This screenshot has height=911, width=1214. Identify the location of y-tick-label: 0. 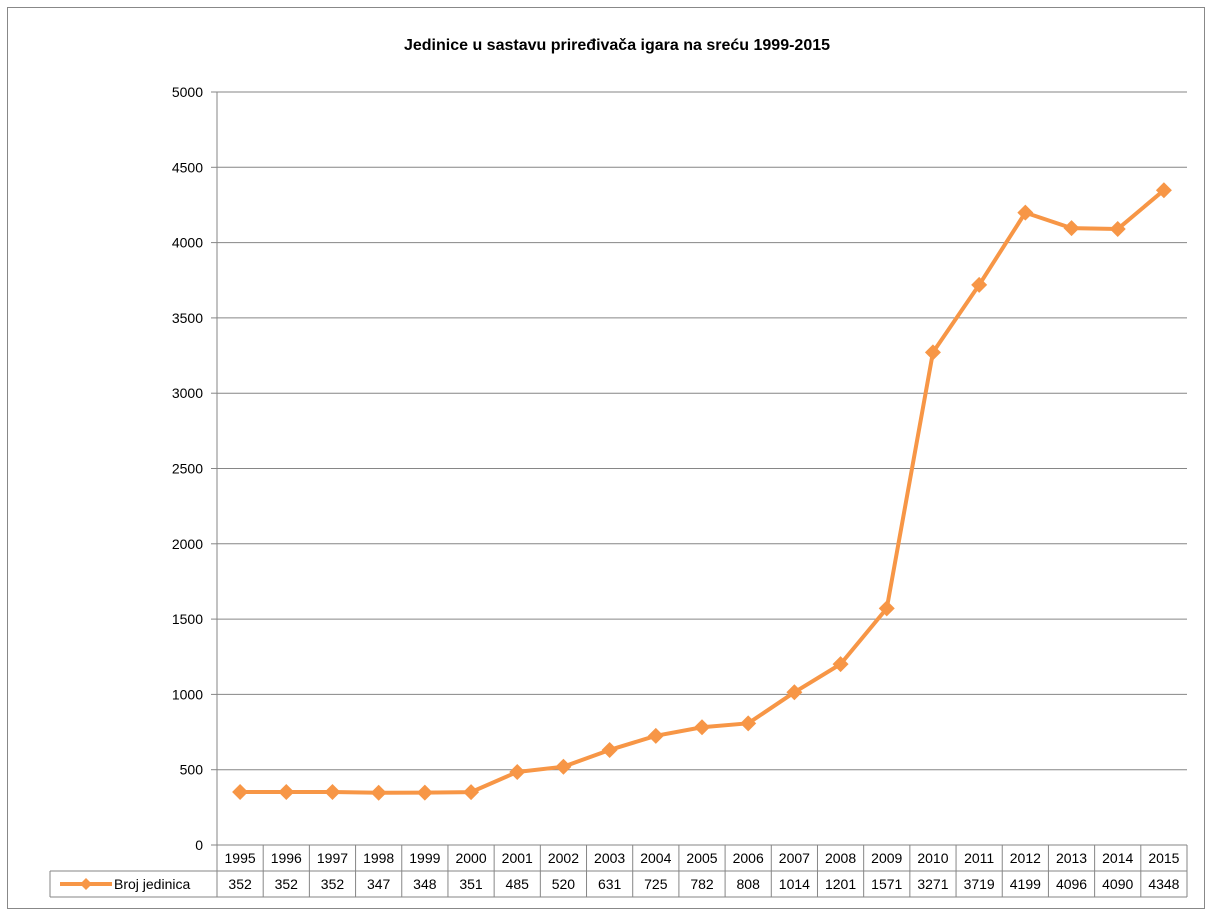
(199, 845).